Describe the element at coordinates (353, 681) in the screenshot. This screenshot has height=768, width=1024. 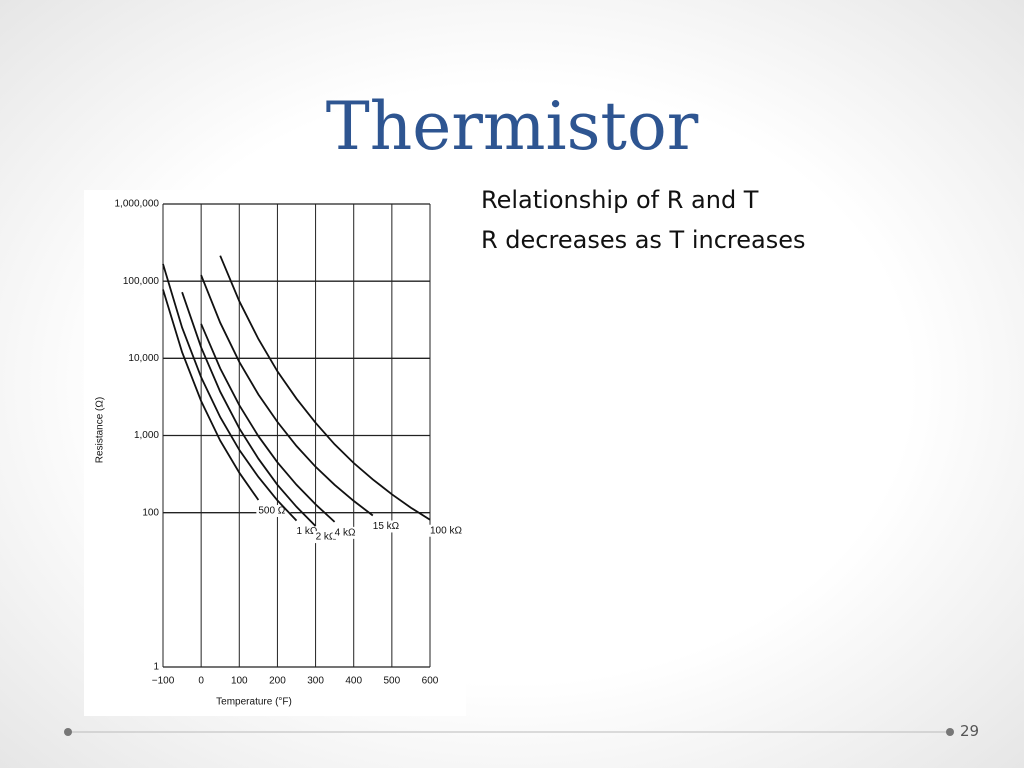
I see `x-tick-label: 400` at that location.